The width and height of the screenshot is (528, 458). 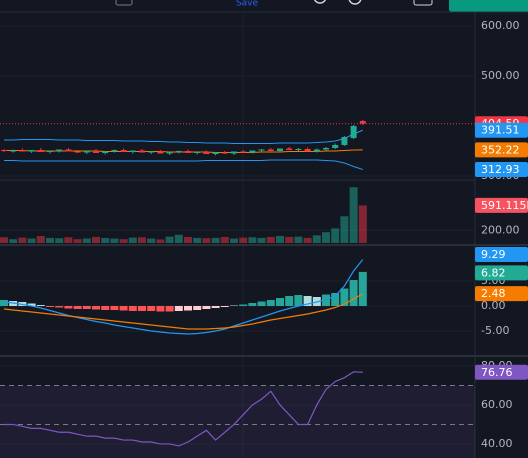 What do you see at coordinates (500, 25) in the screenshot?
I see `y-tick-label: 600.00` at bounding box center [500, 25].